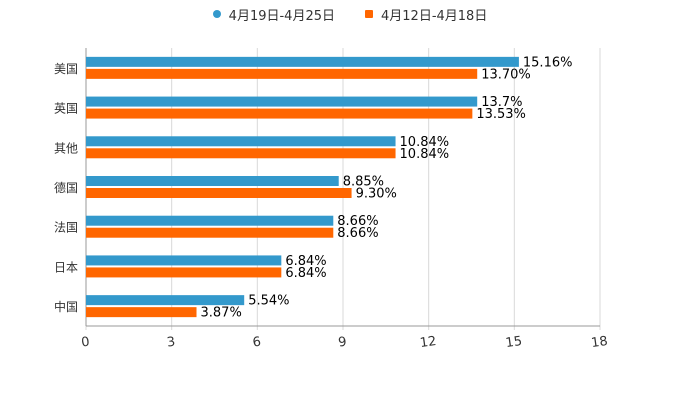  I want to click on data-label-series-2: 13.53%, so click(501, 114).